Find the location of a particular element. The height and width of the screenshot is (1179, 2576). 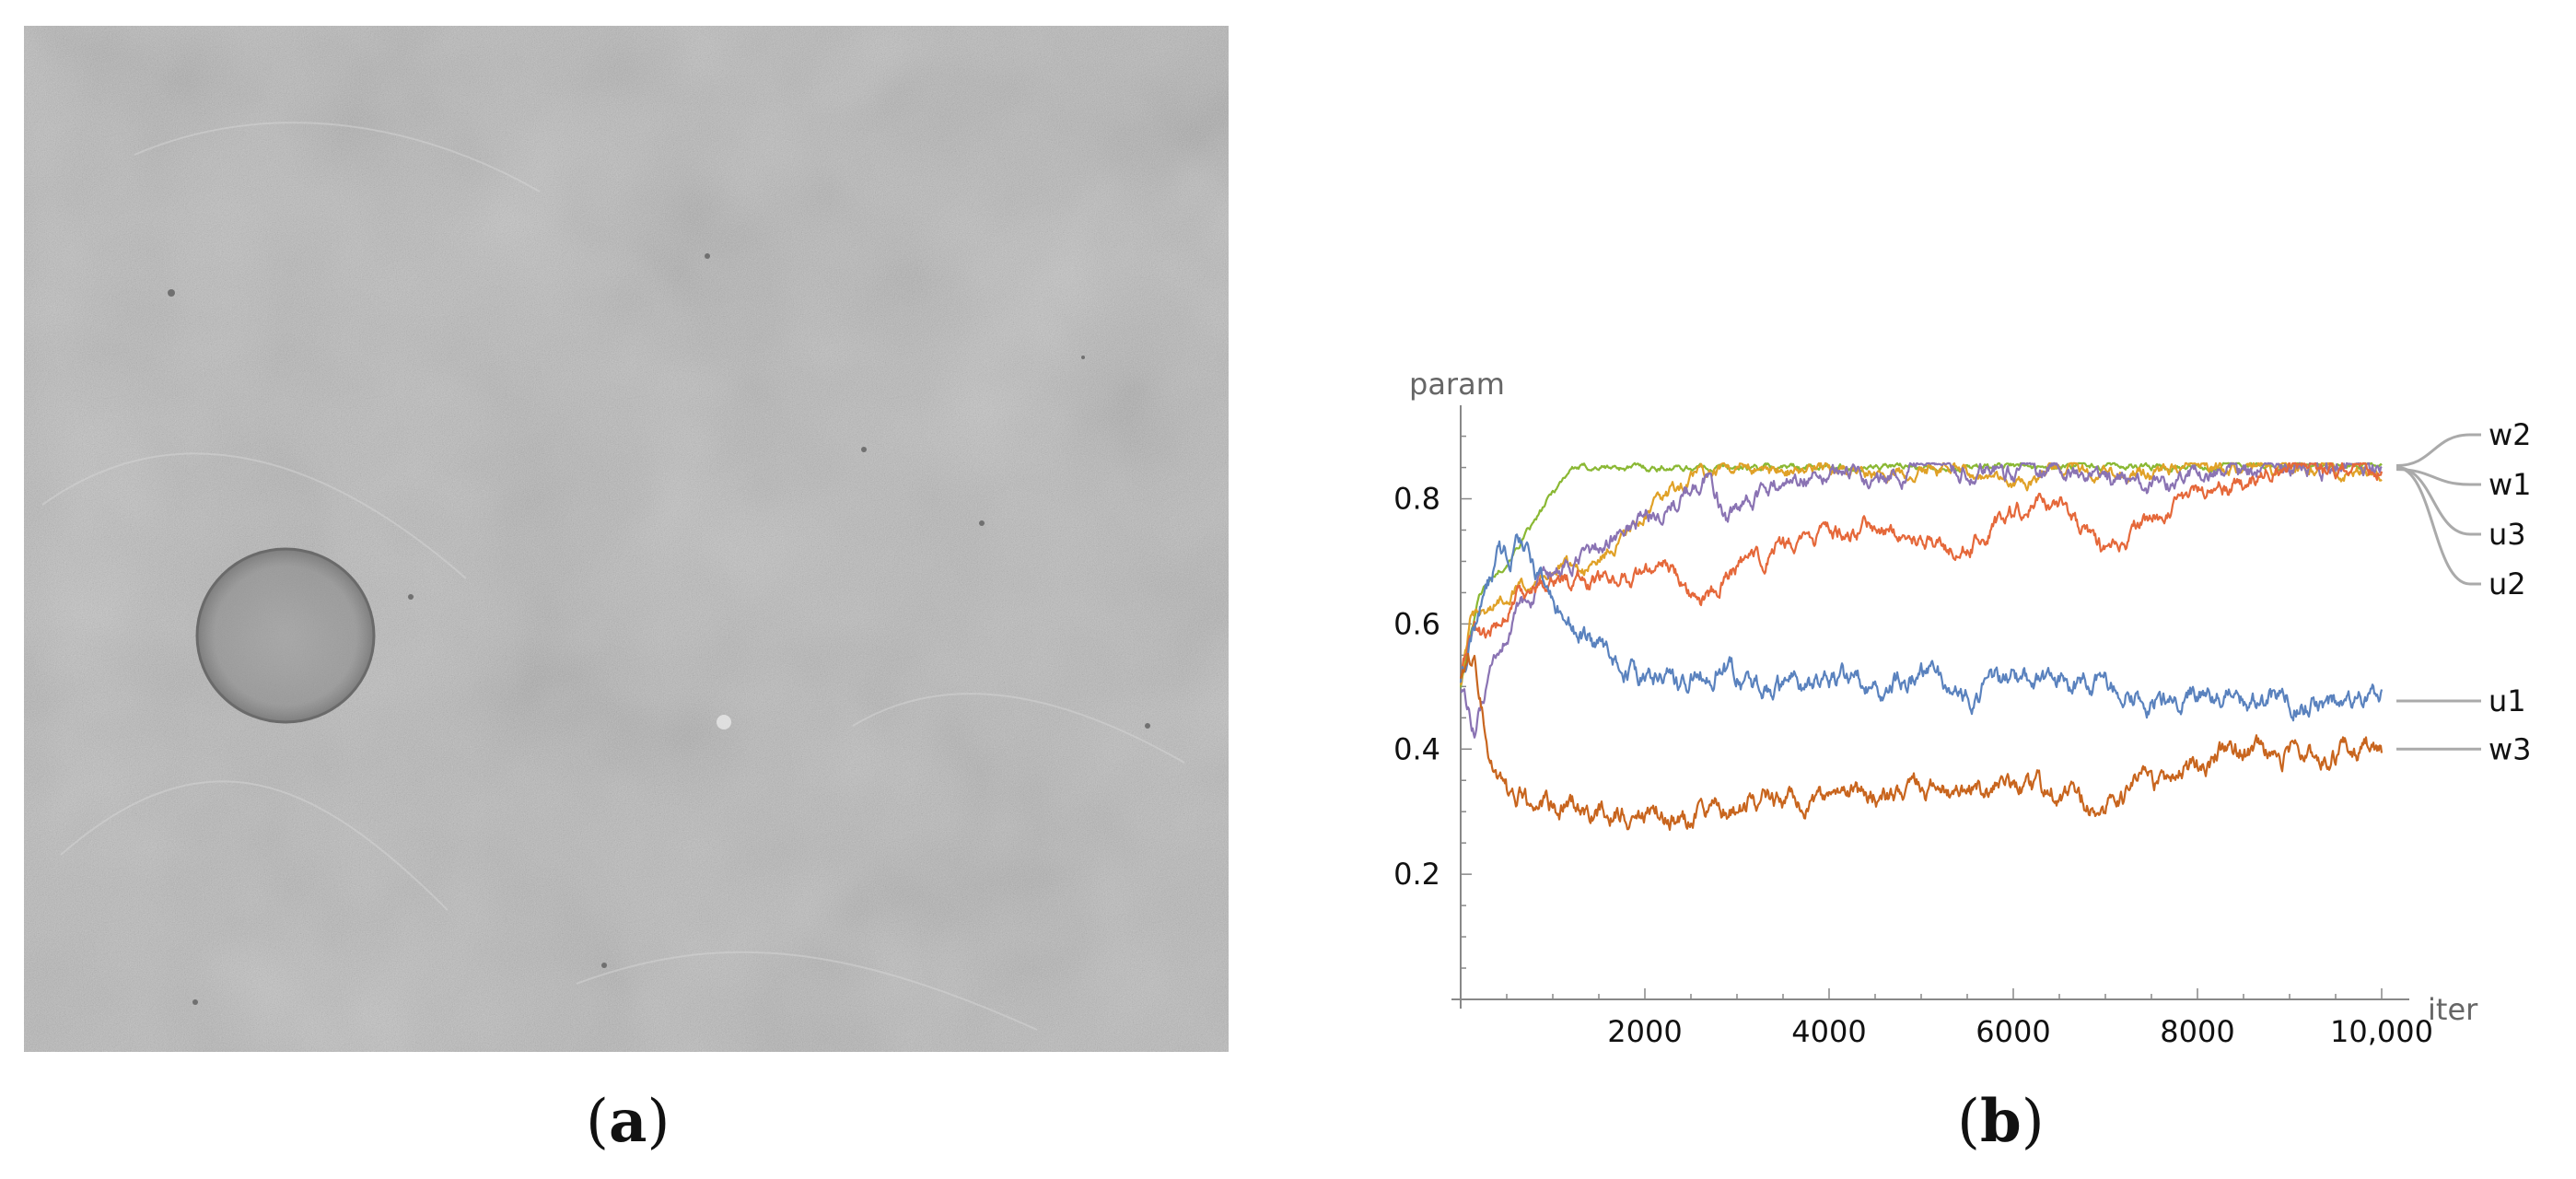

cell-shape is located at coordinates (285, 635).